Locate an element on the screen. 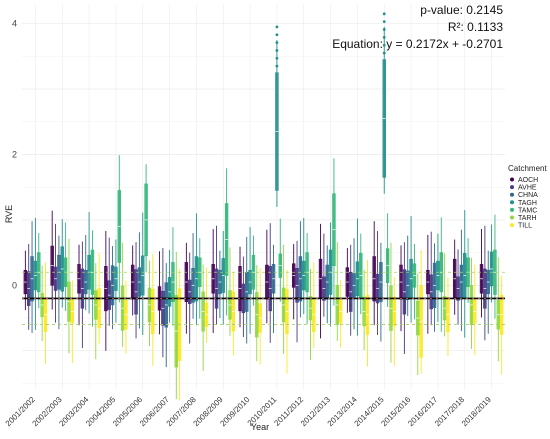 The image size is (550, 439). legend-label: TILL is located at coordinates (525, 226).